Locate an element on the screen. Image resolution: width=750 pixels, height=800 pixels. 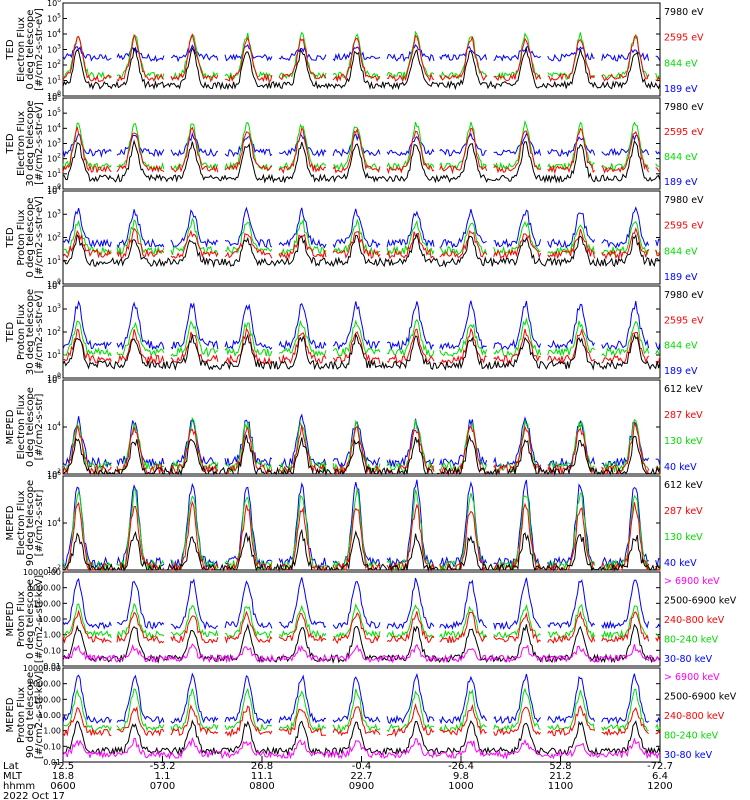
y-tick-label: 1.00 is located at coordinates (52, 635).